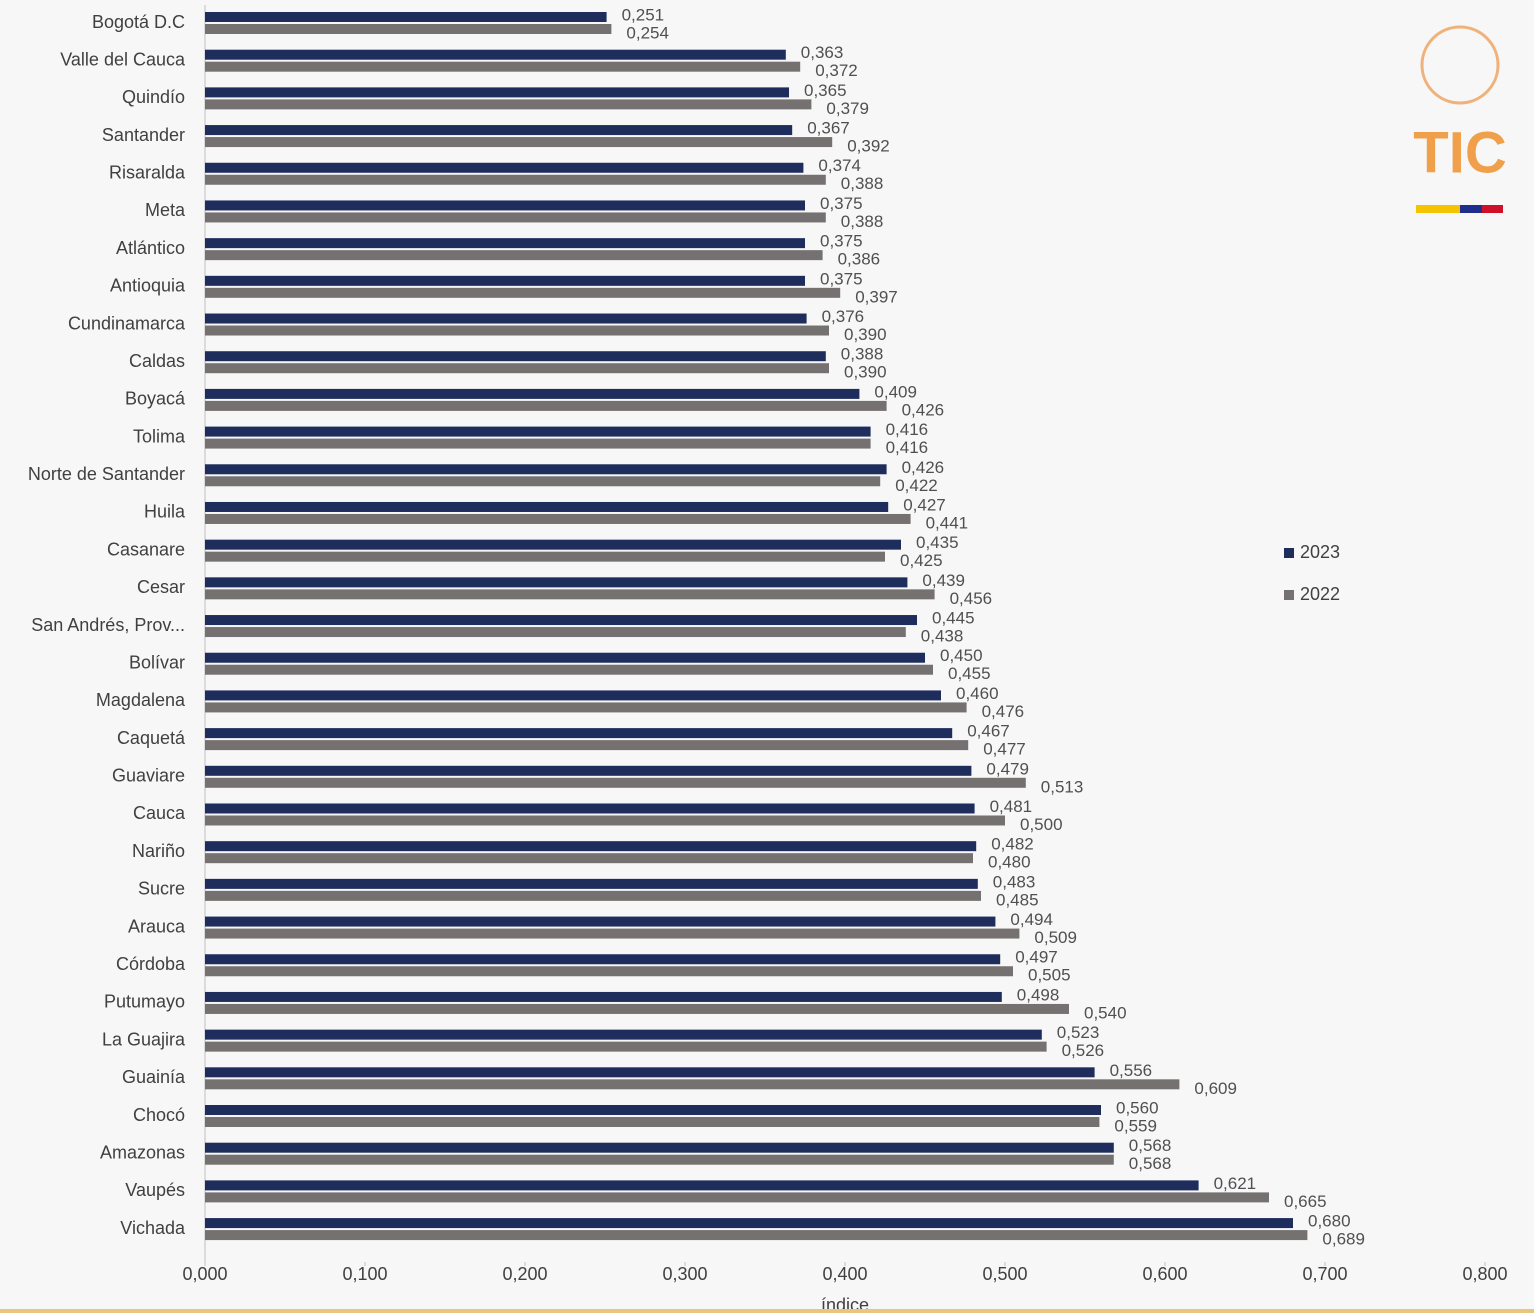 This screenshot has height=1313, width=1534. Describe the element at coordinates (1004, 1274) in the screenshot. I see `x-tick-label: 0,500` at that location.